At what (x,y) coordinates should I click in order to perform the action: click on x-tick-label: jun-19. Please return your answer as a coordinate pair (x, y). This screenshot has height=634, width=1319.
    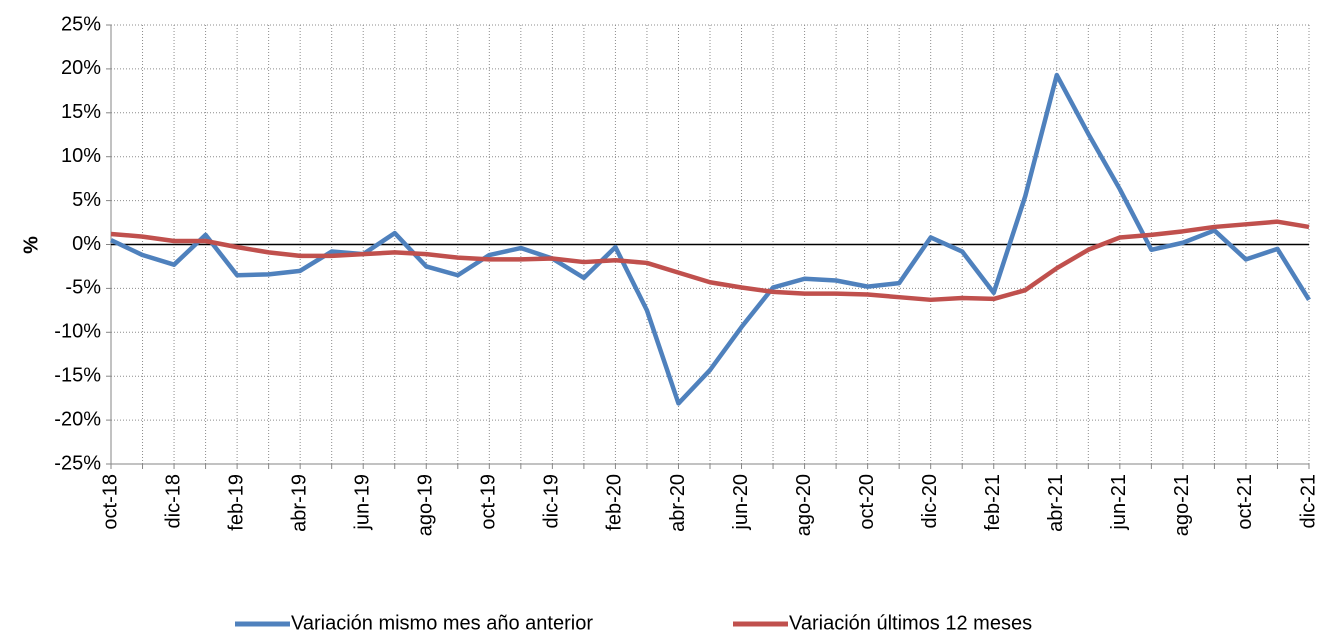
    Looking at the image, I should click on (362, 502).